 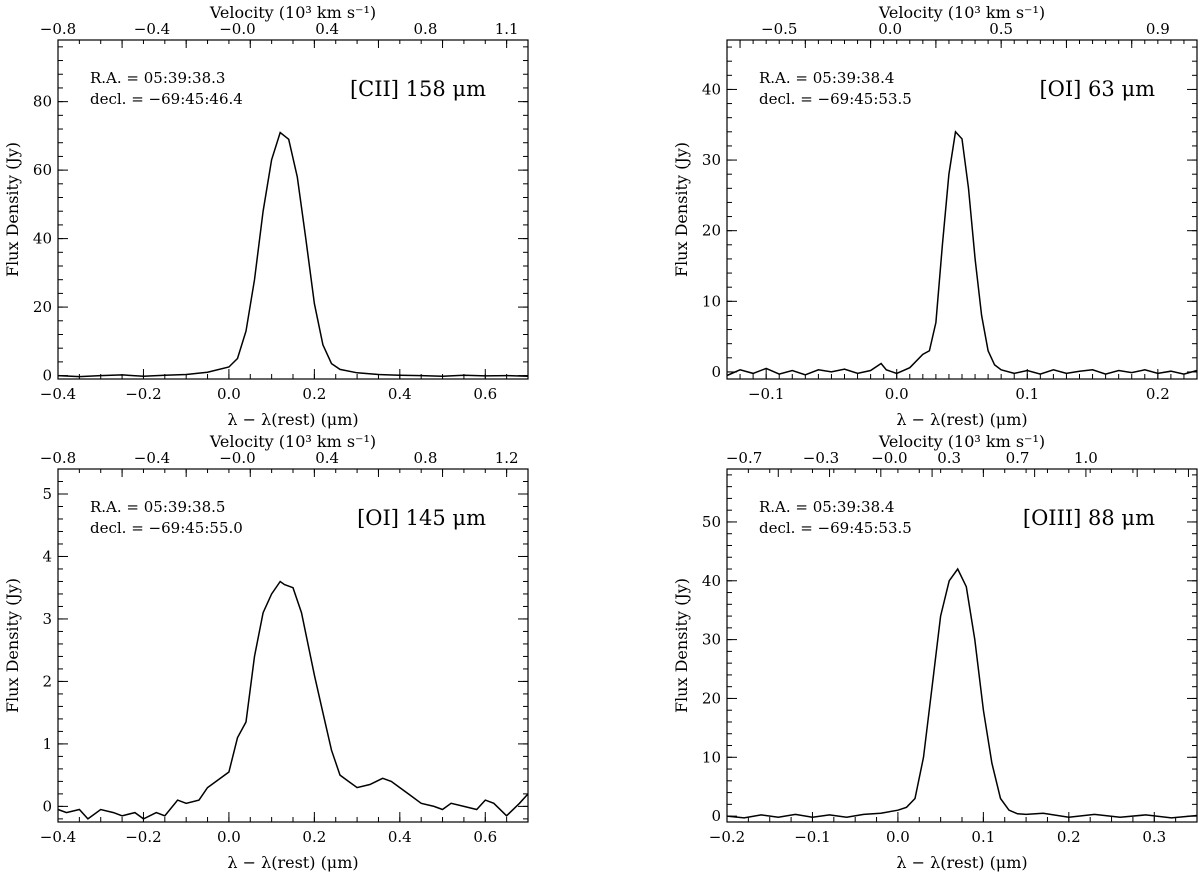 I want to click on y-tick-label: 2, so click(x=47, y=681).